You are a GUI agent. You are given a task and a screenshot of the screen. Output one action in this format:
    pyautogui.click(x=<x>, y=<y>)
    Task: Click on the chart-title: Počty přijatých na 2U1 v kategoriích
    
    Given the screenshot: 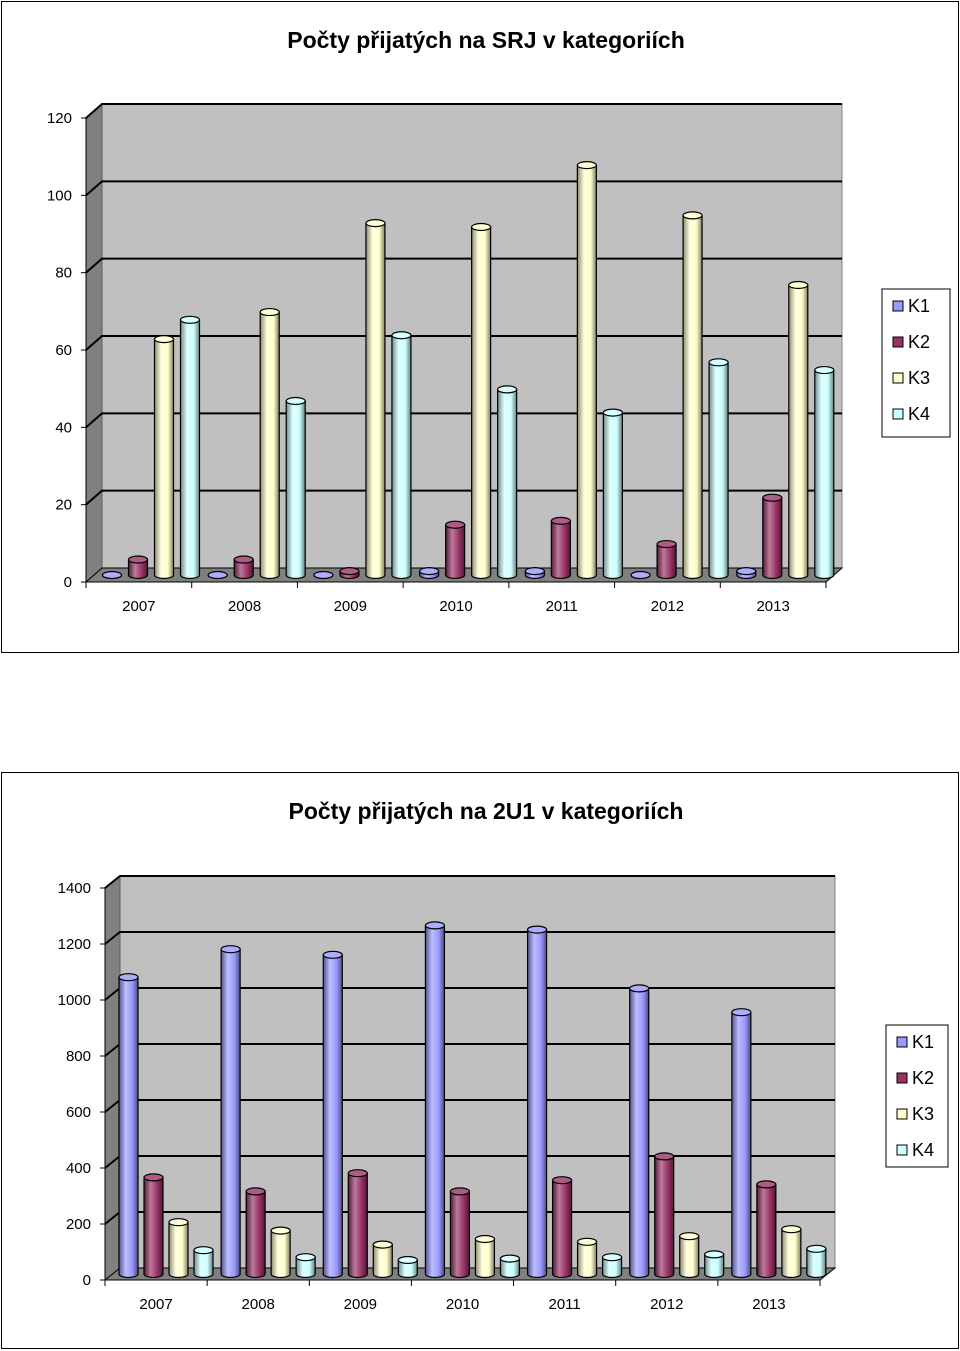 What is the action you would take?
    pyautogui.click(x=486, y=811)
    